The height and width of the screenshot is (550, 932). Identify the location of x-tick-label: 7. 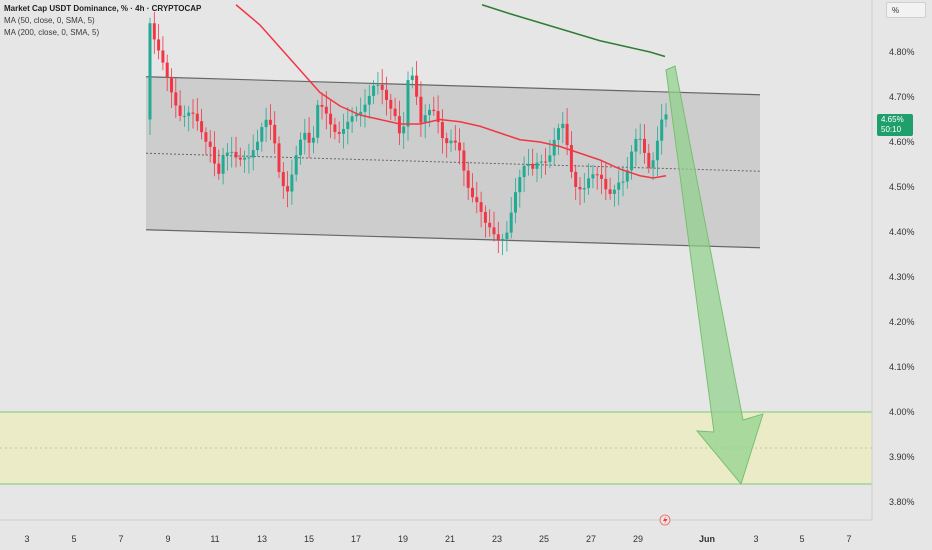
(848, 539).